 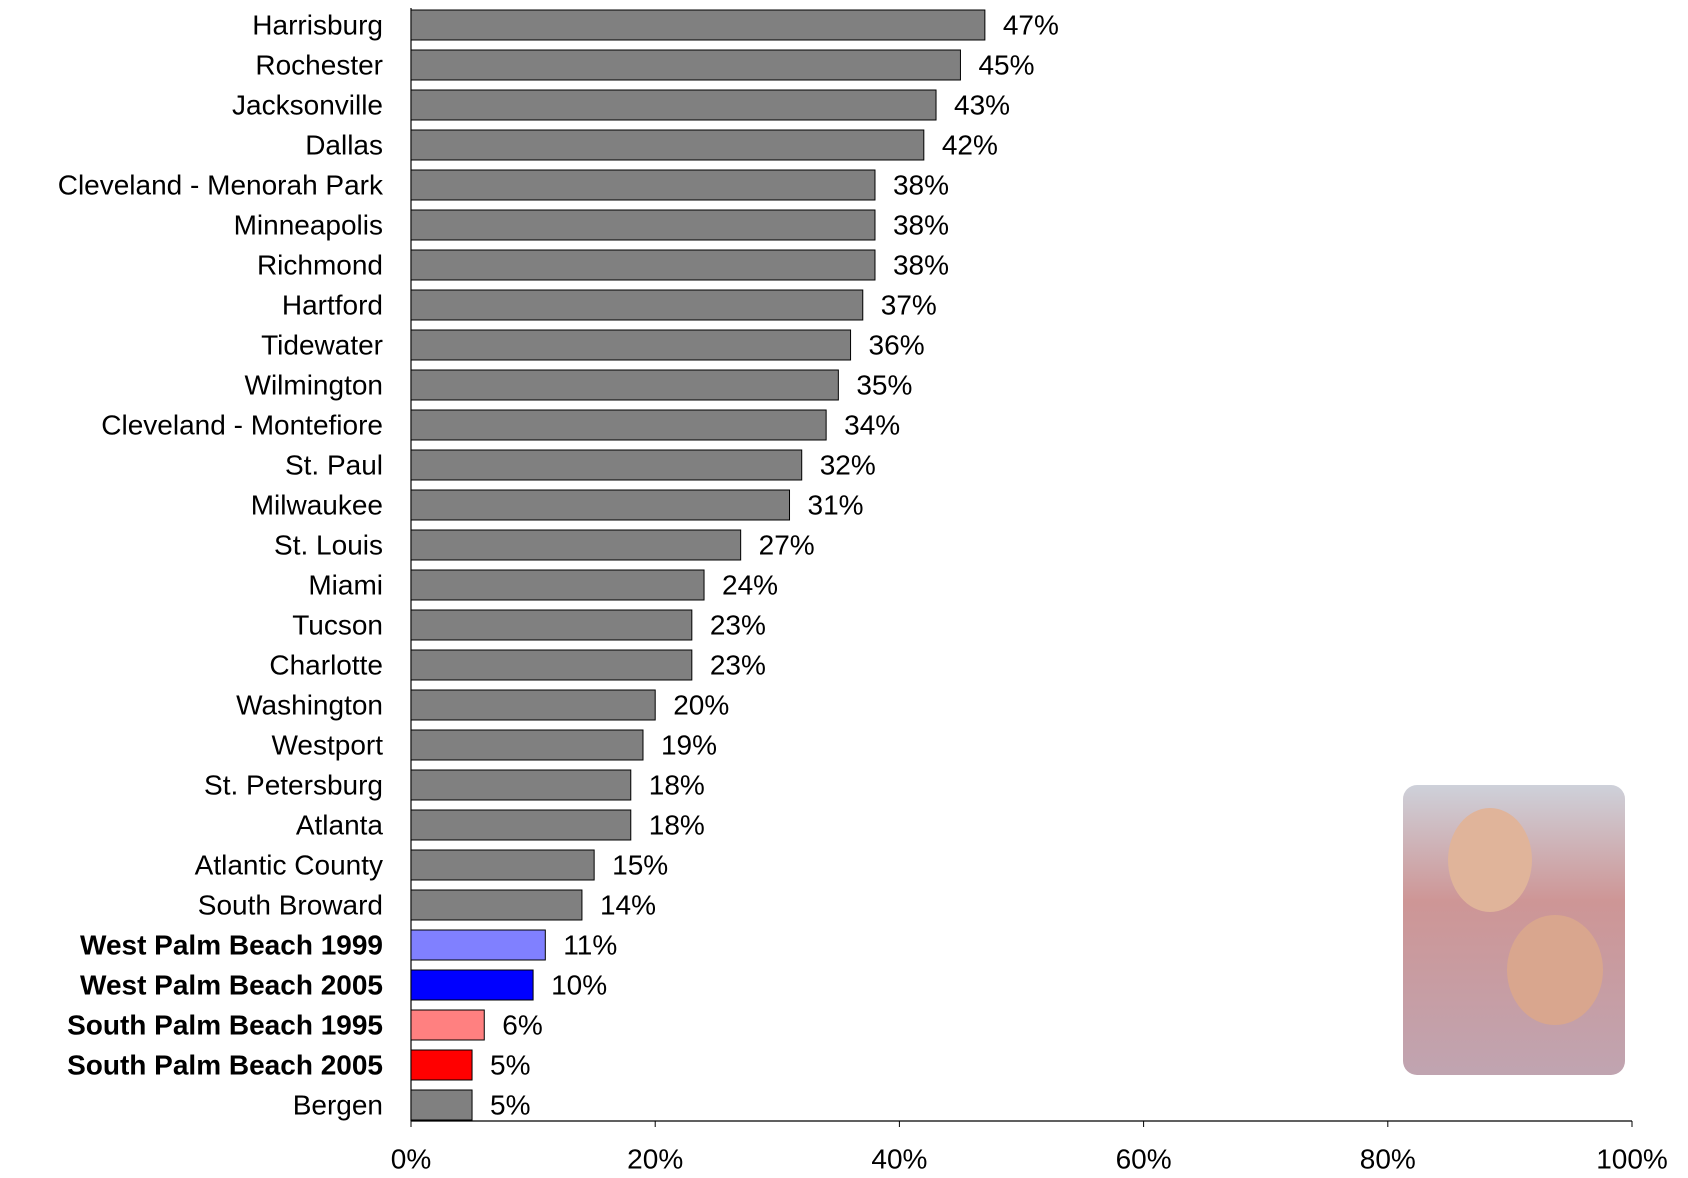 I want to click on y-tick-label: Cleveland - Menorah Park, so click(x=221, y=184).